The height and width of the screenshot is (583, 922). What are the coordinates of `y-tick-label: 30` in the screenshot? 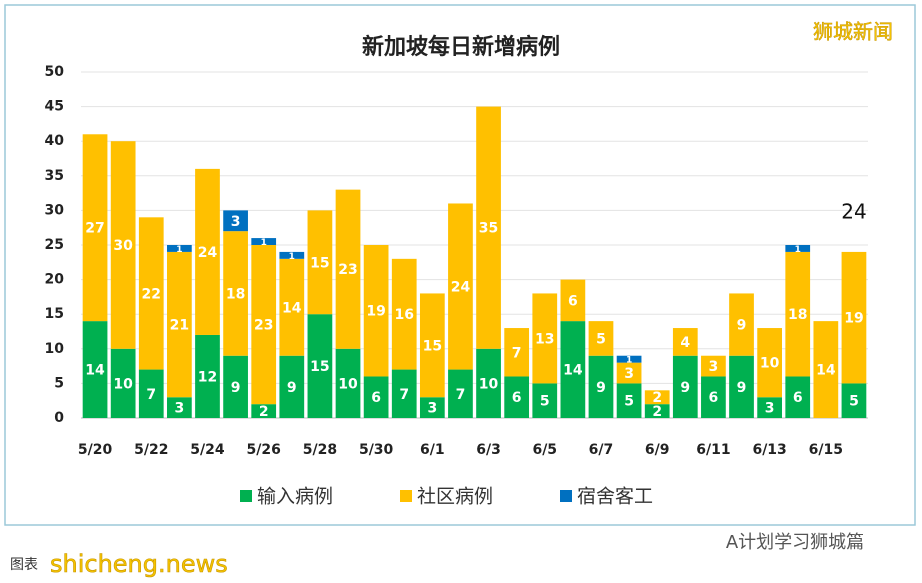 It's located at (55, 210).